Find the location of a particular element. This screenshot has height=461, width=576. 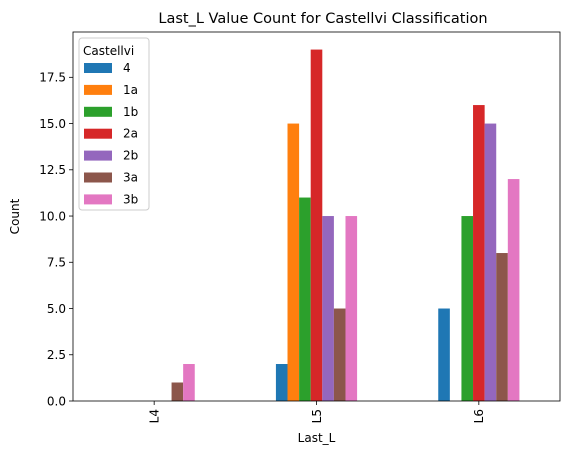

legend-label-2b: 2b is located at coordinates (130, 156).